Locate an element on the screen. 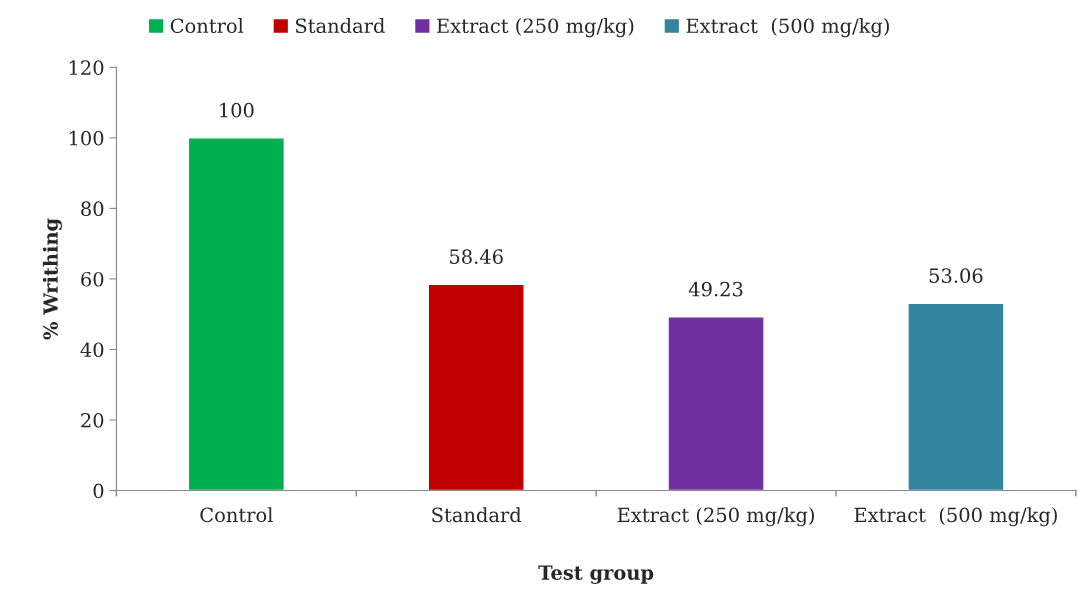 This screenshot has height=596, width=1078. y-tick-label: 0 is located at coordinates (98, 491).